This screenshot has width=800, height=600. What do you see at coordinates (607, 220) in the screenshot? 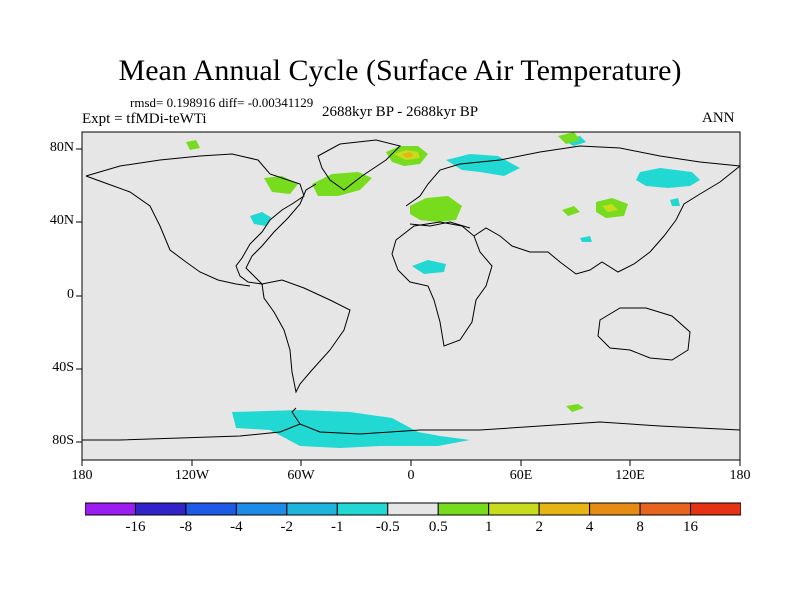
I see `coastline-asia-east` at bounding box center [607, 220].